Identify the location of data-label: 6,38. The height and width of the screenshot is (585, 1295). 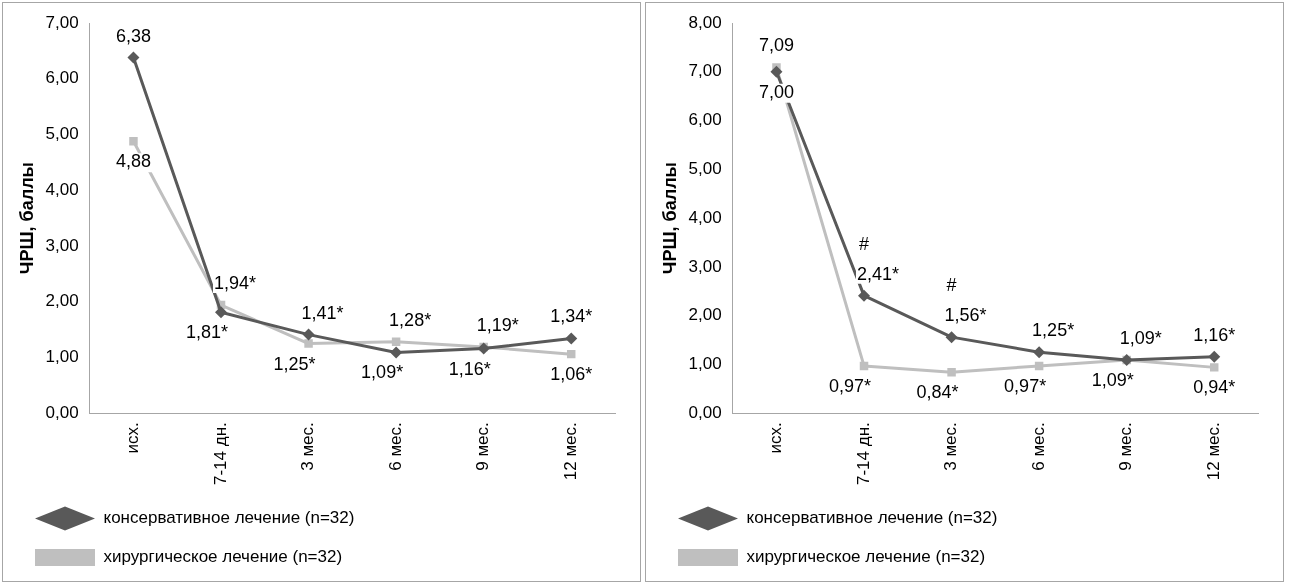
(133, 35).